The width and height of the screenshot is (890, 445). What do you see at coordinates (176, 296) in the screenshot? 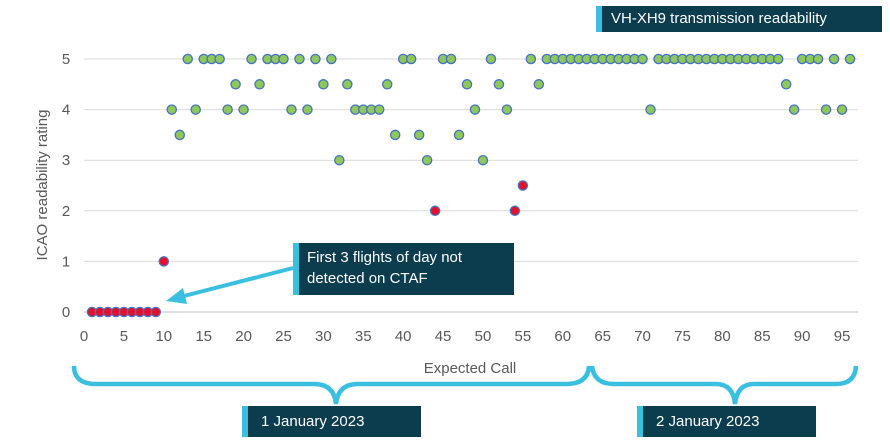
I see `callout-arrowhead` at bounding box center [176, 296].